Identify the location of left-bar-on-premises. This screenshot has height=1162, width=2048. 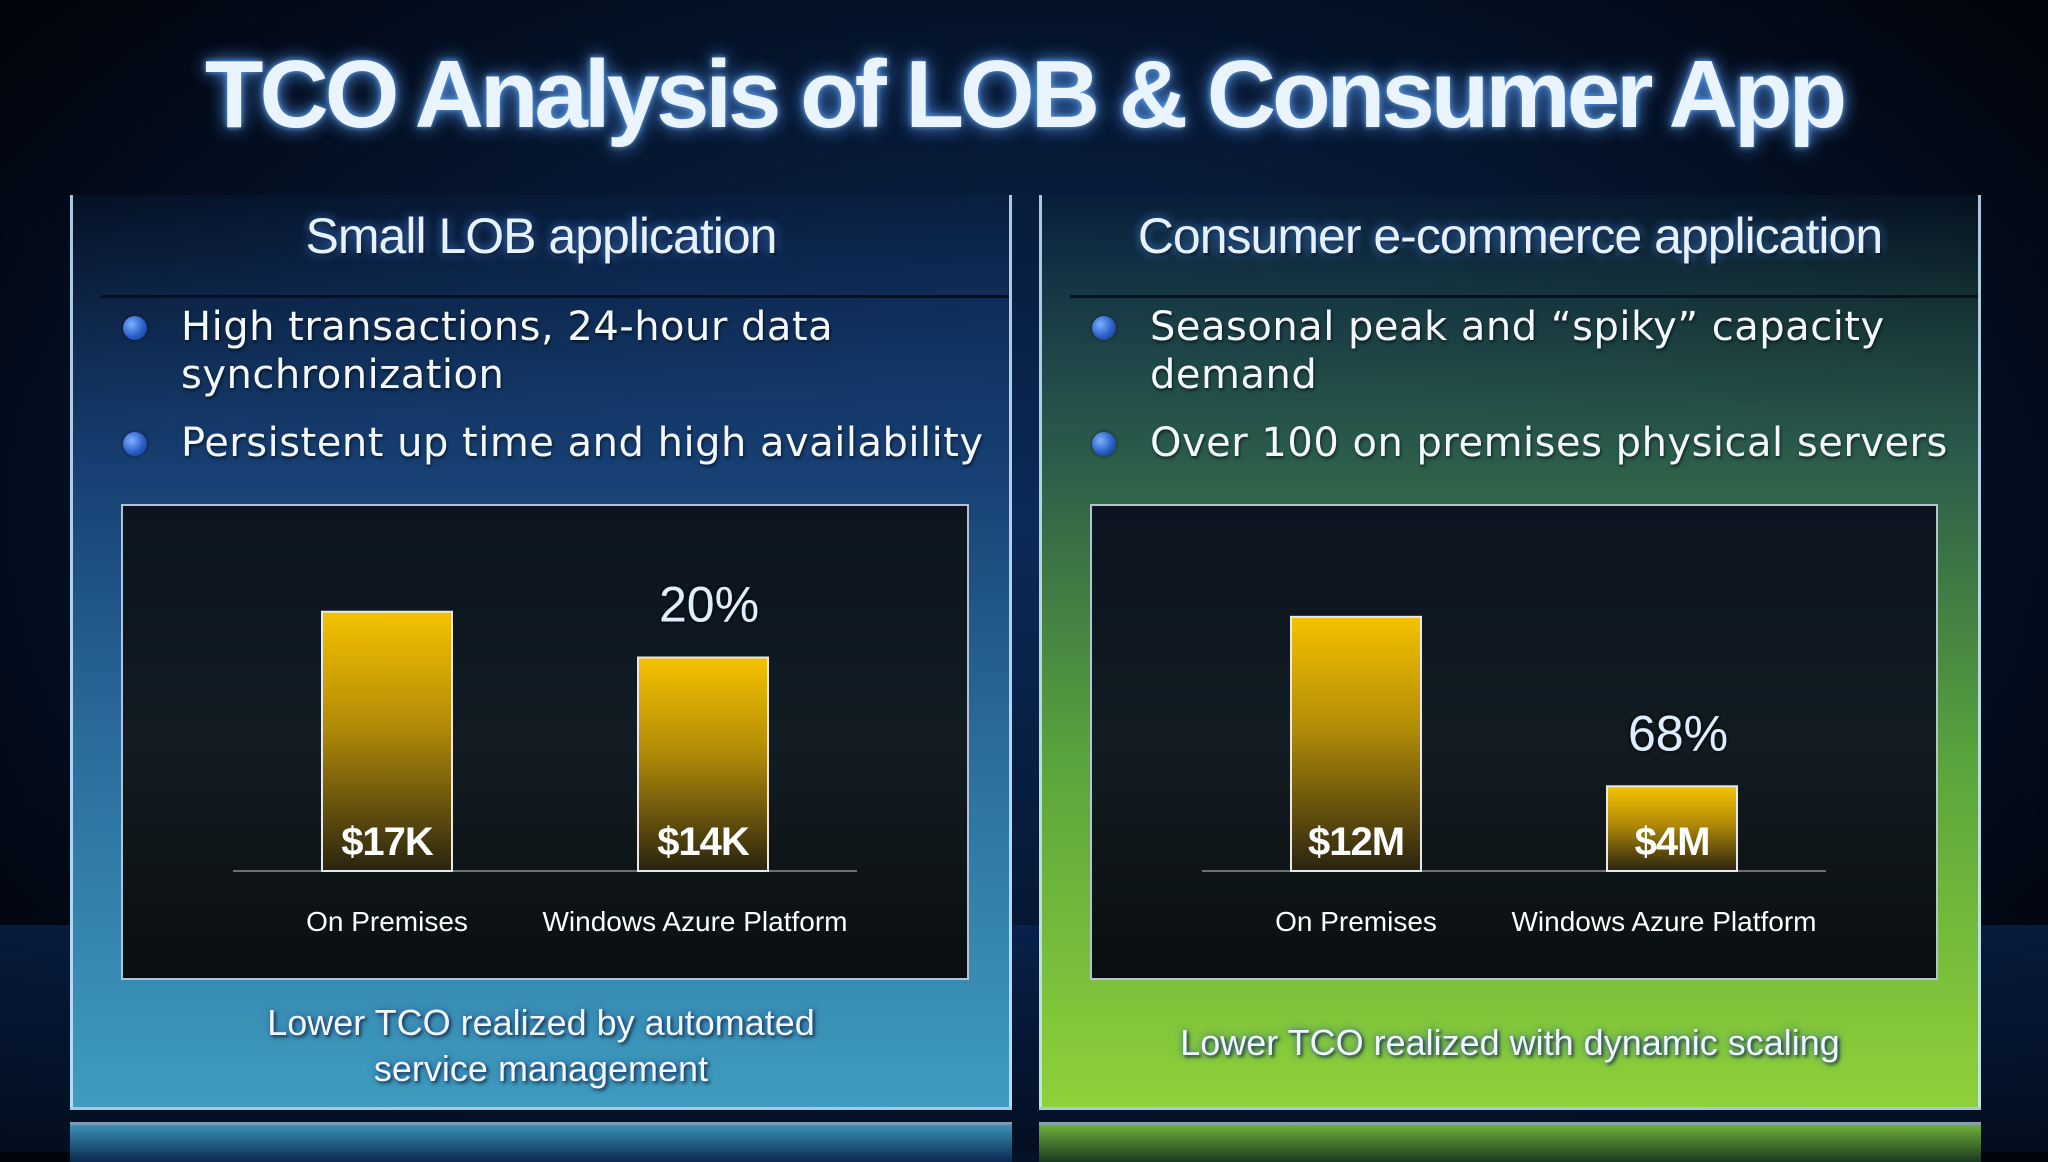
(387, 741).